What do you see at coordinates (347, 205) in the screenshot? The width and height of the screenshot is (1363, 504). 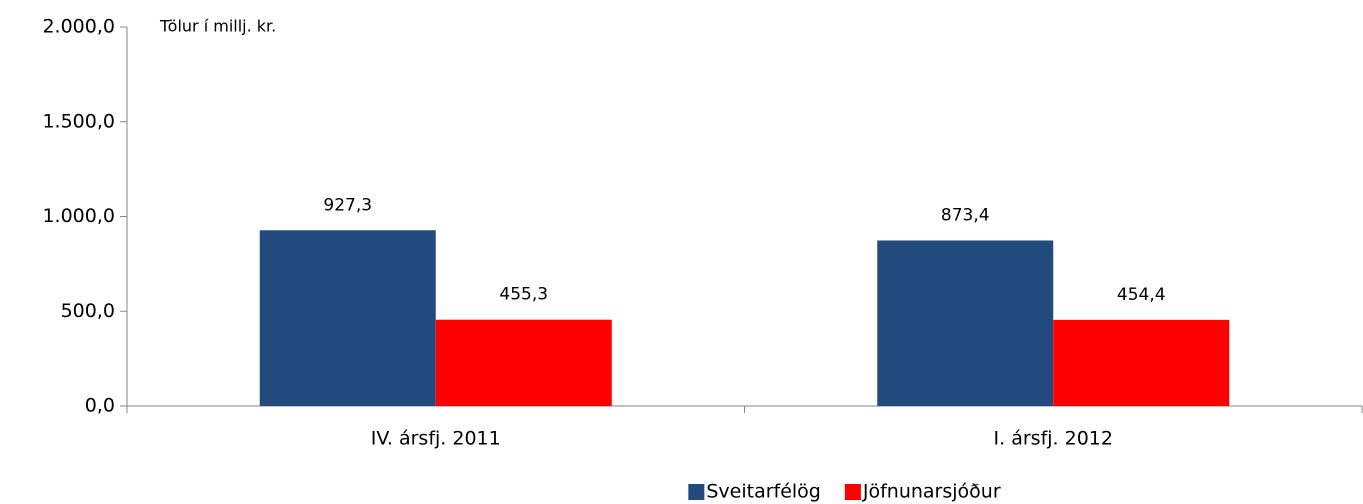 I see `data-label: 927,3` at bounding box center [347, 205].